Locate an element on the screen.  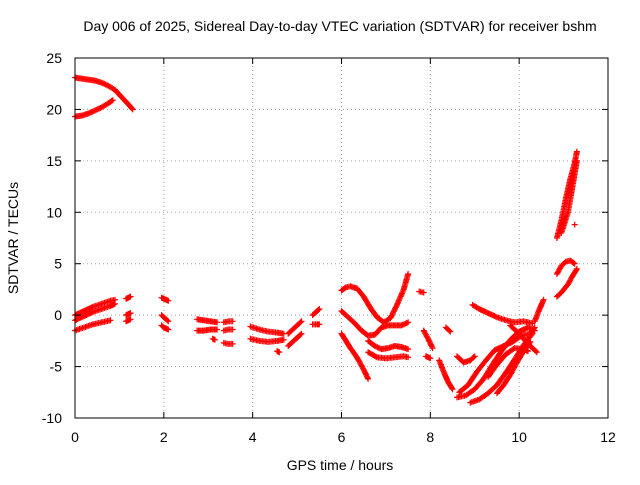
series-arc-q is located at coordinates (267, 340).